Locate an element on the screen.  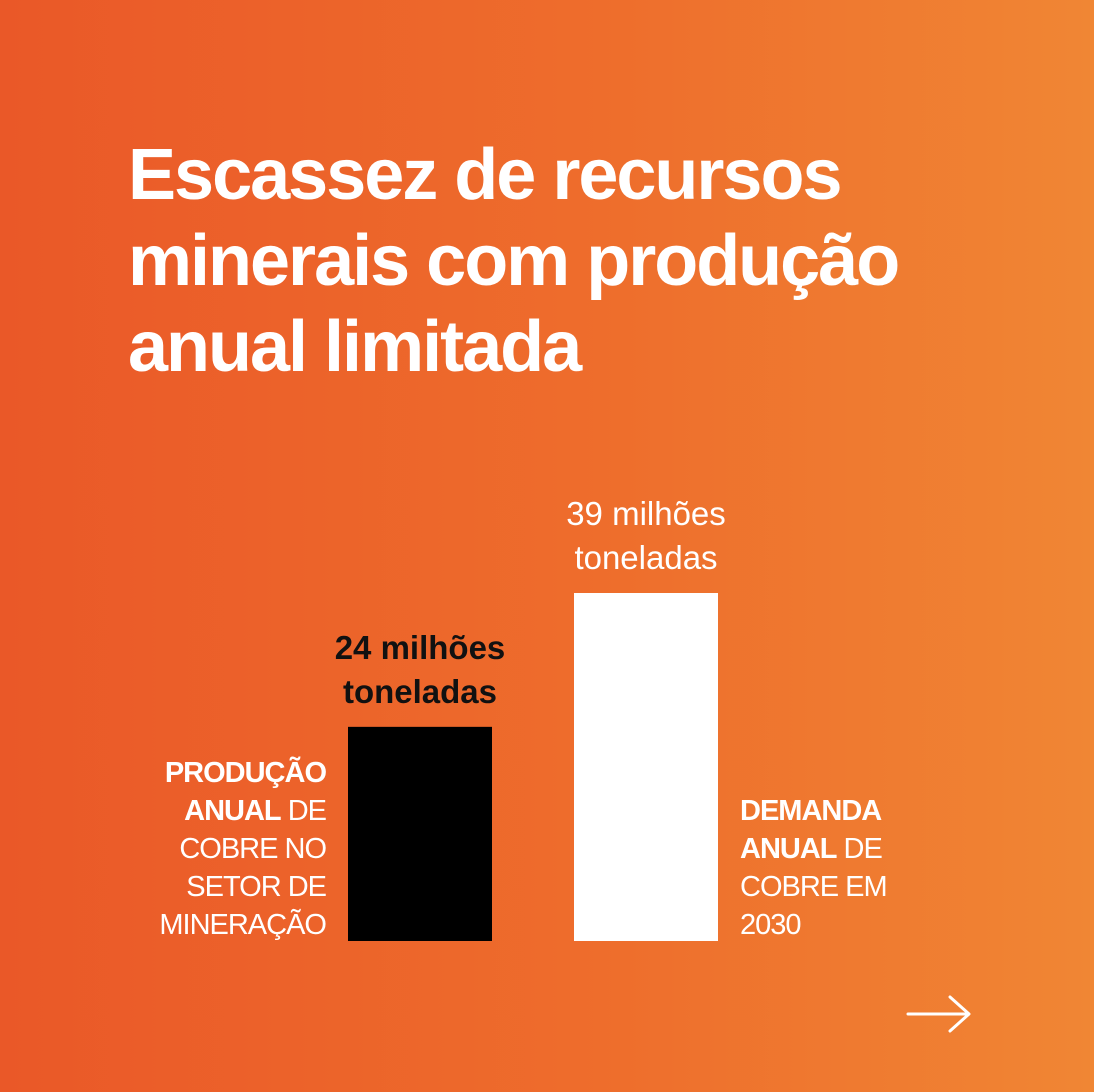
demand-label-line-3: COBRE EM is located at coordinates (814, 887).